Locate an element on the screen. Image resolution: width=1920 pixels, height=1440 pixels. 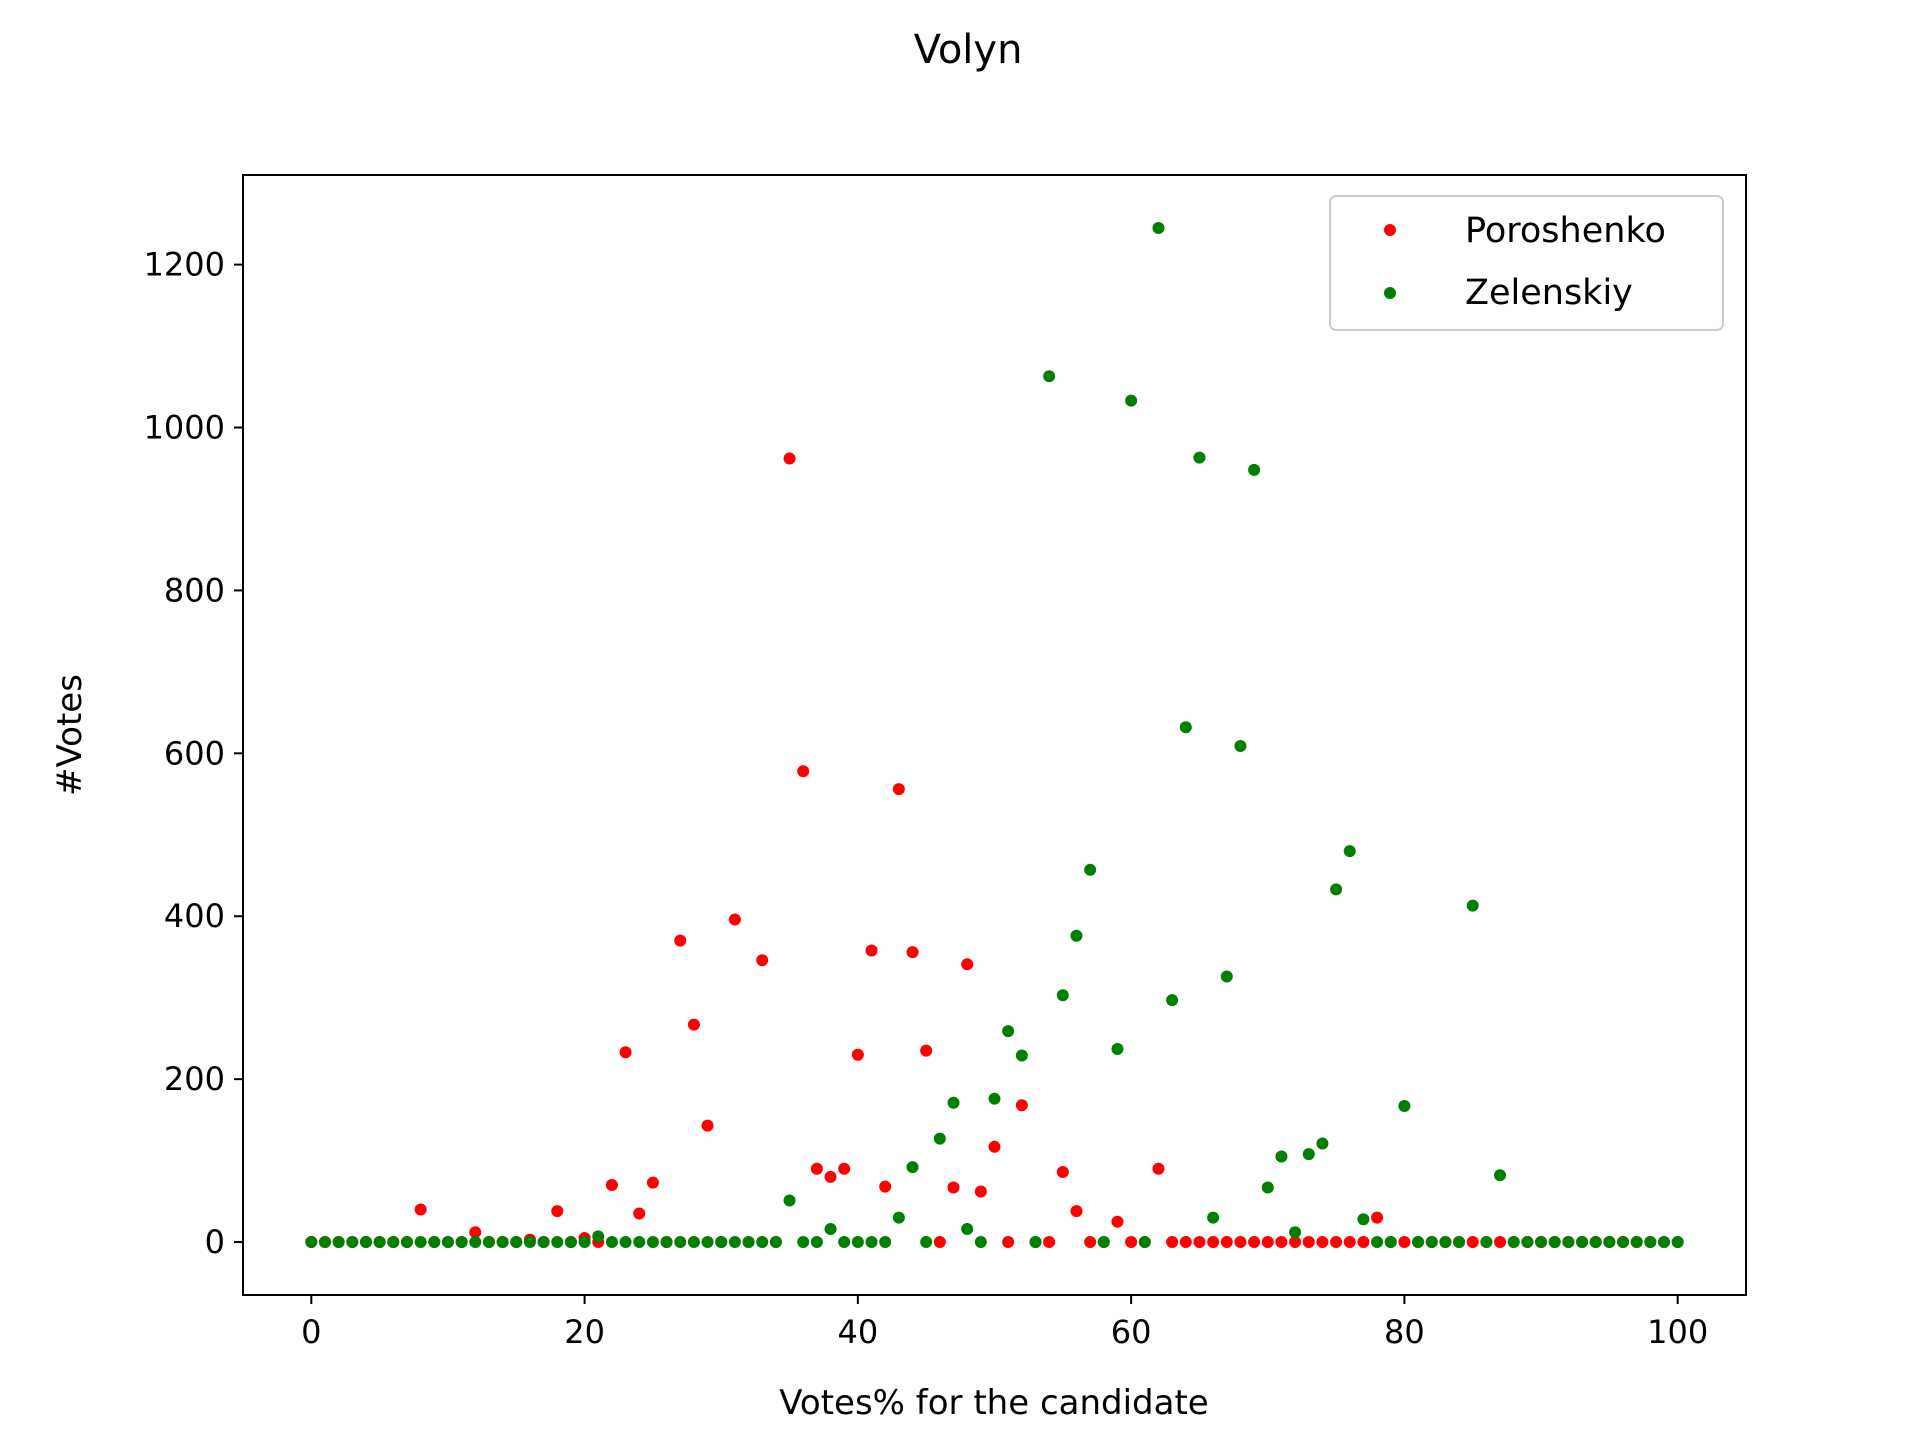
x-axis: 0 20 40 60 80 100 is located at coordinates (1004, 1323).